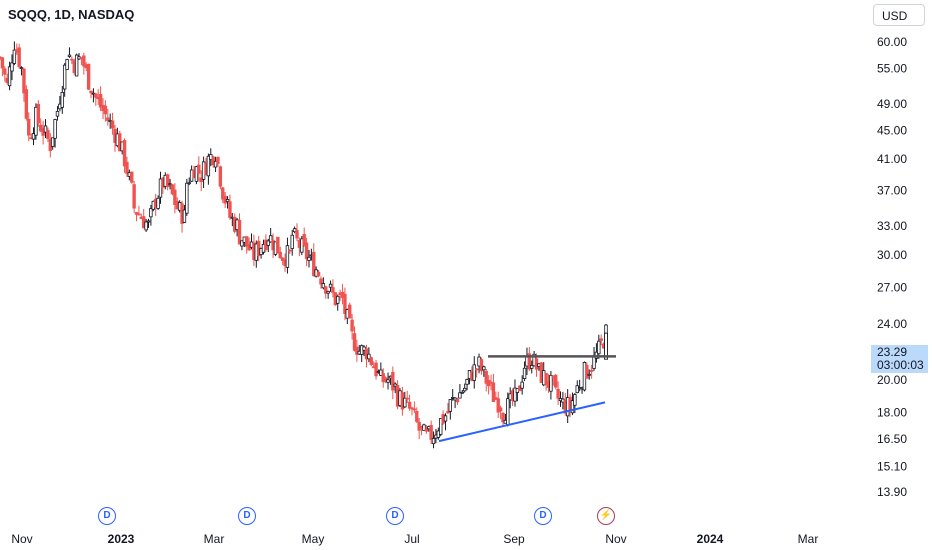  What do you see at coordinates (414, 539) in the screenshot?
I see `time-axis: Nov 2023 Mar May Jul Sep Nov 2024 Mar` at bounding box center [414, 539].